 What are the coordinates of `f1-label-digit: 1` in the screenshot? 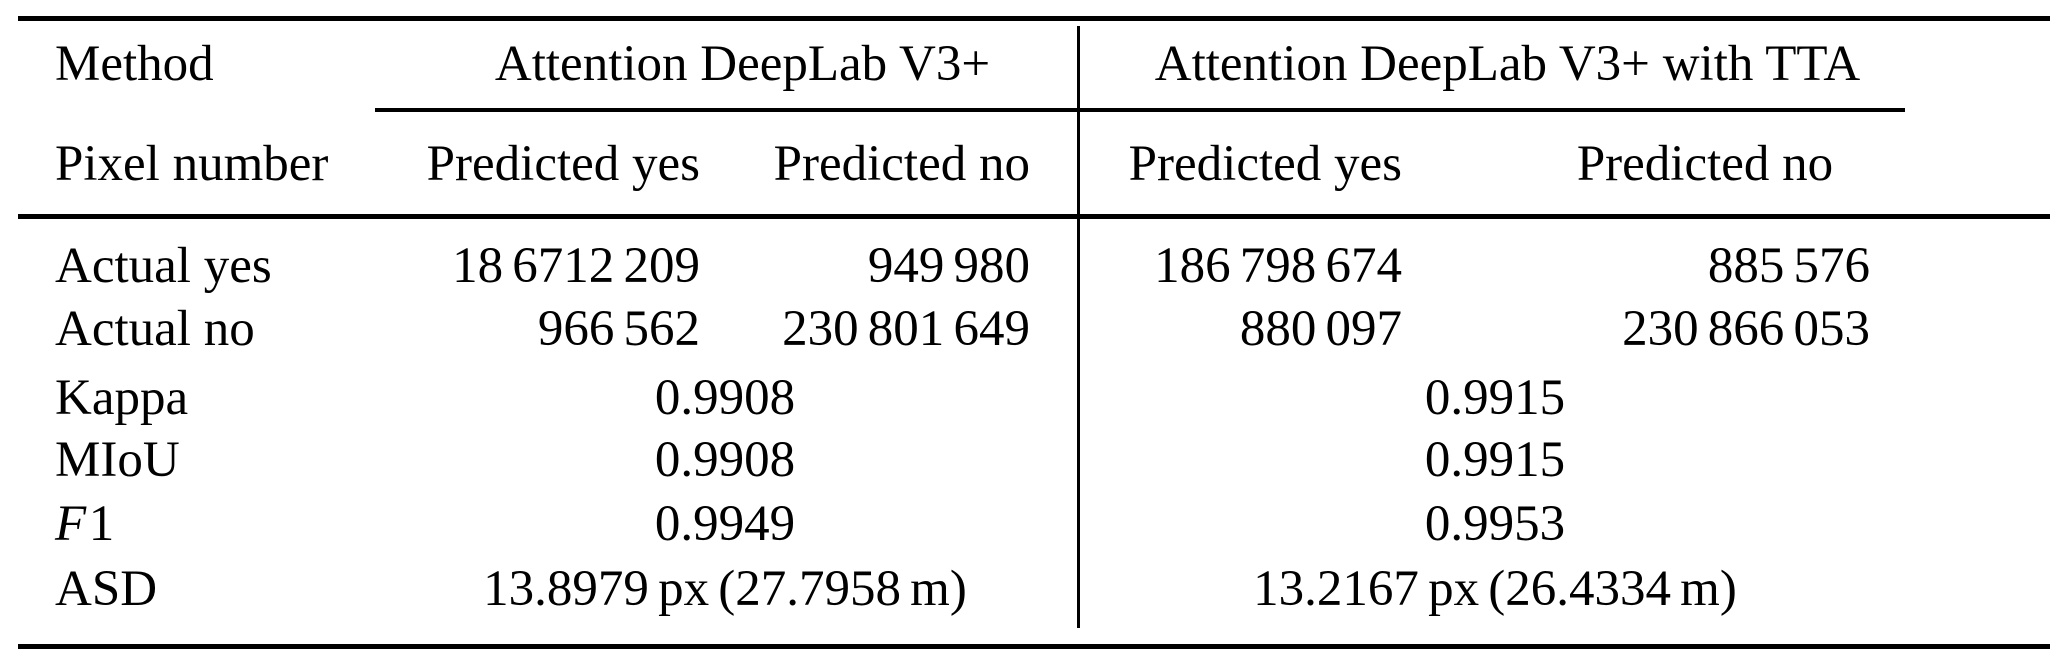 It's located at (101, 524).